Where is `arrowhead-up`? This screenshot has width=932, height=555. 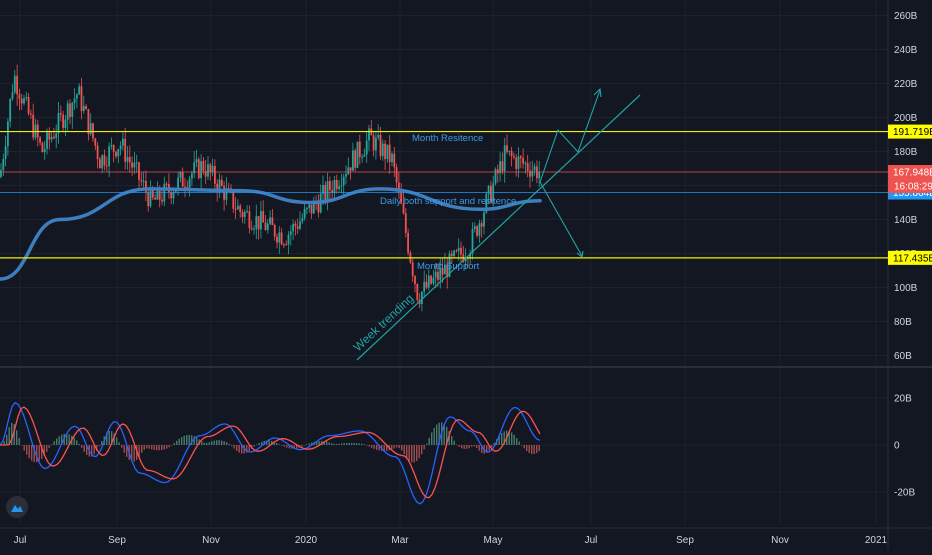
arrowhead-up is located at coordinates (597, 92).